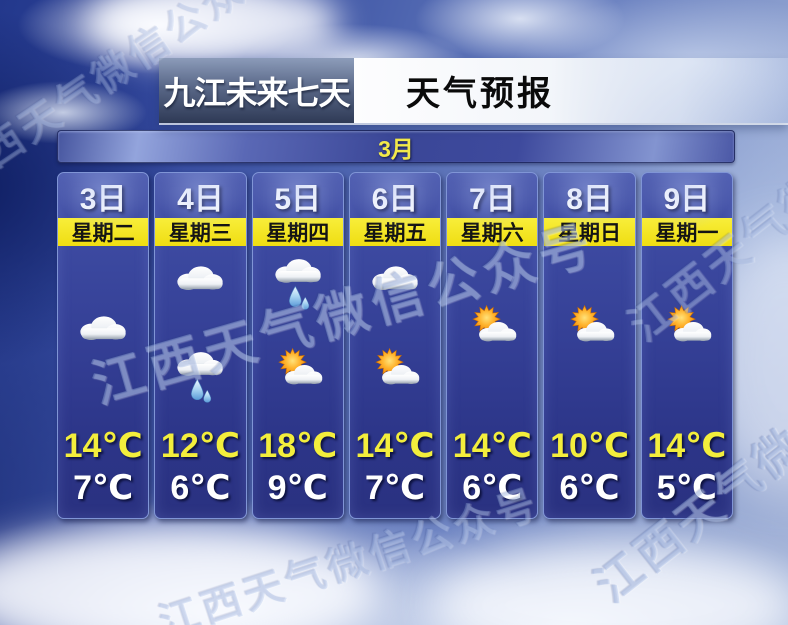 The image size is (788, 625). I want to click on weekday-label: 星期二, so click(103, 232).